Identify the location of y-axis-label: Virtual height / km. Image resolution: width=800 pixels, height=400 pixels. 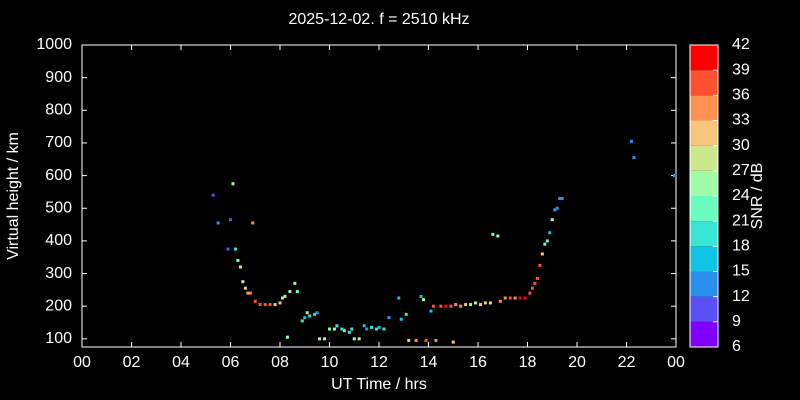
(13, 196).